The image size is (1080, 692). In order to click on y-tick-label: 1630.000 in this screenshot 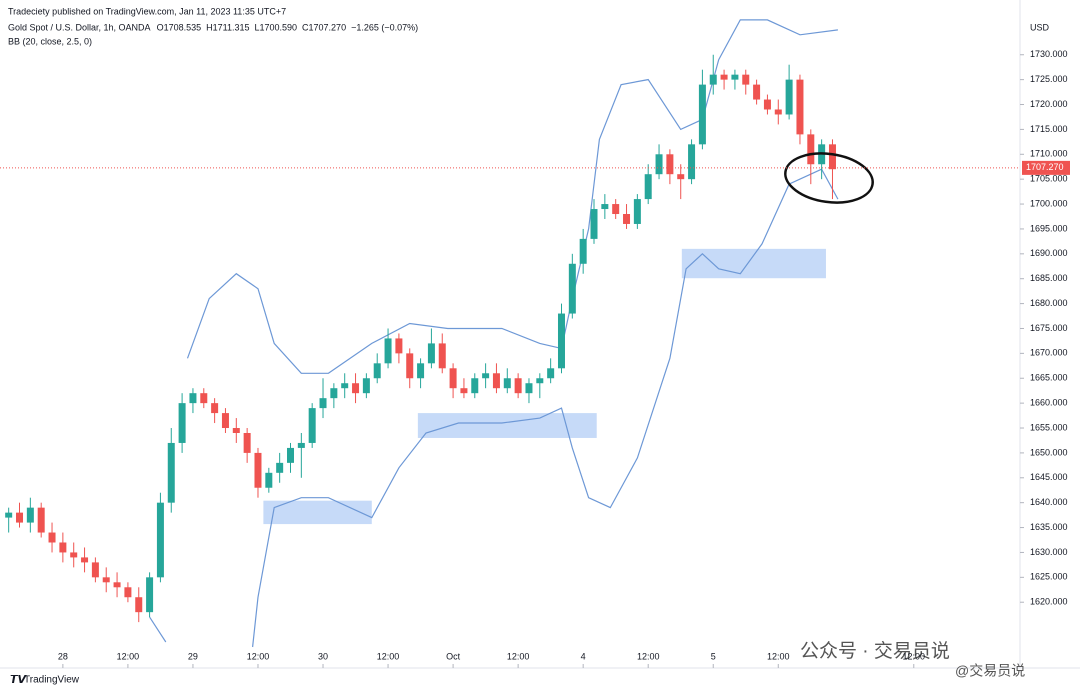, I will do `click(1049, 552)`.